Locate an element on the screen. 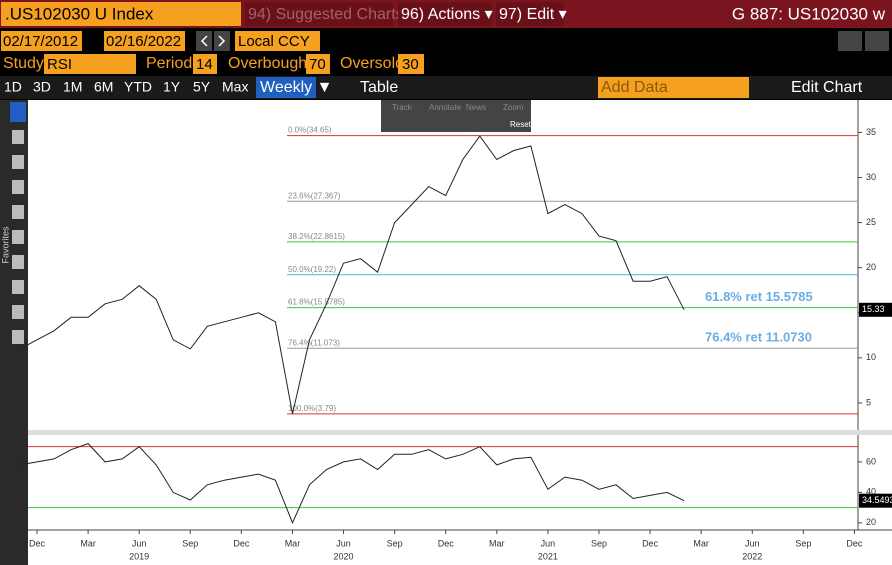  end-date-box is located at coordinates (144, 41).